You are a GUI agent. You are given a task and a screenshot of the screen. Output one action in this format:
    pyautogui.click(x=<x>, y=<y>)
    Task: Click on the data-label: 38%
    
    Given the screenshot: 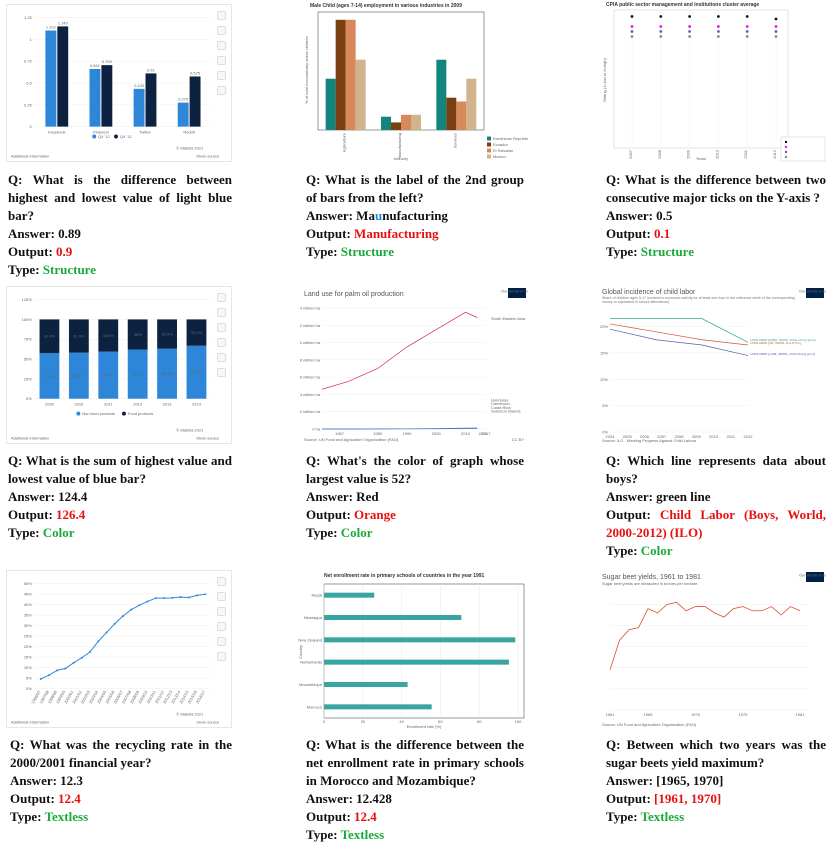 What is the action you would take?
    pyautogui.click(x=138, y=334)
    